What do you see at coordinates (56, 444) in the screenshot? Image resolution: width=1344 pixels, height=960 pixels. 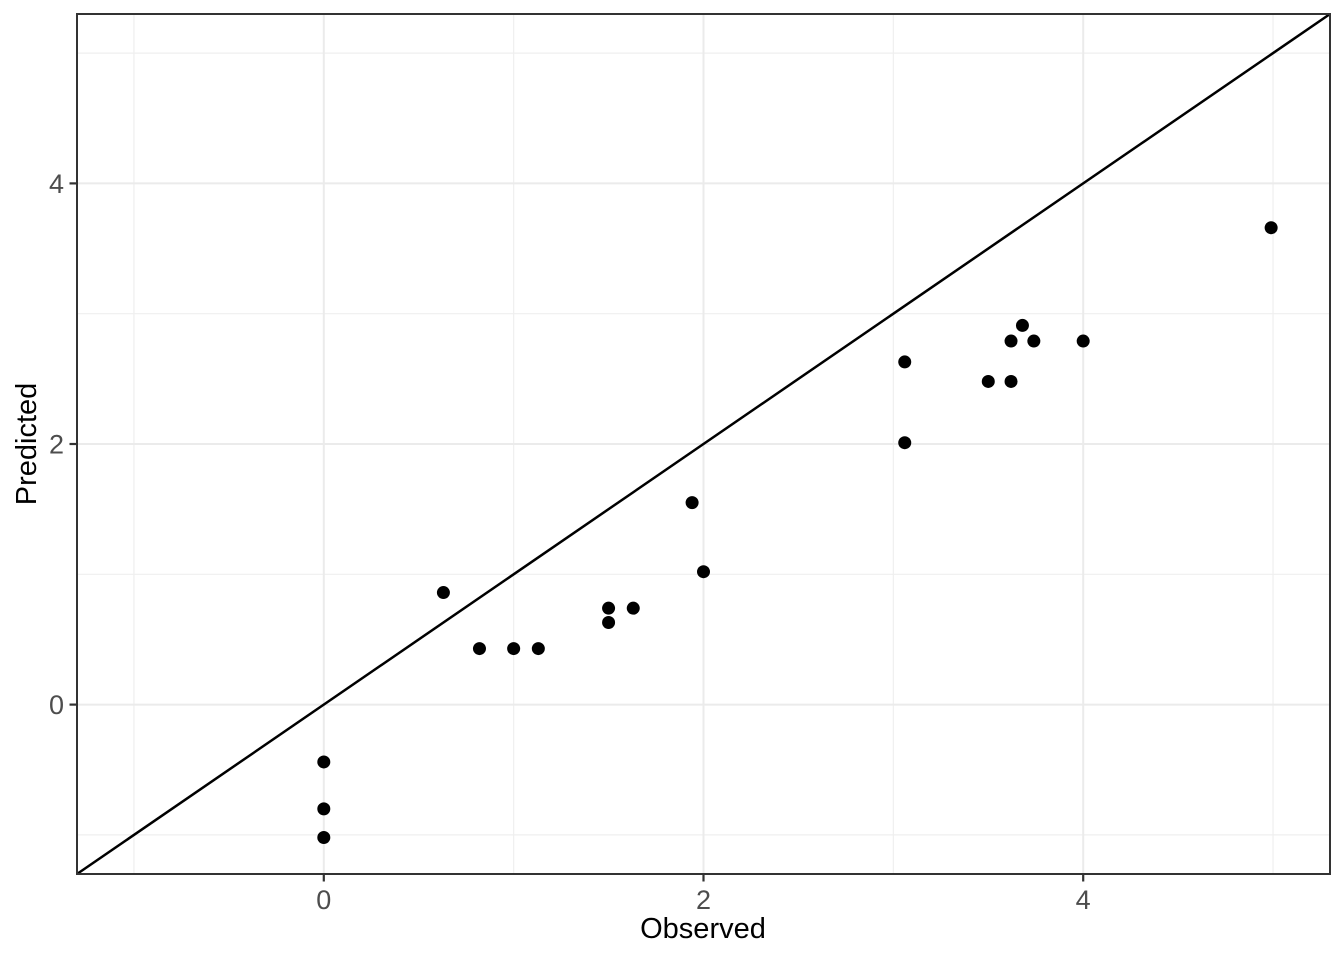 I see `y-tick-label: 2` at bounding box center [56, 444].